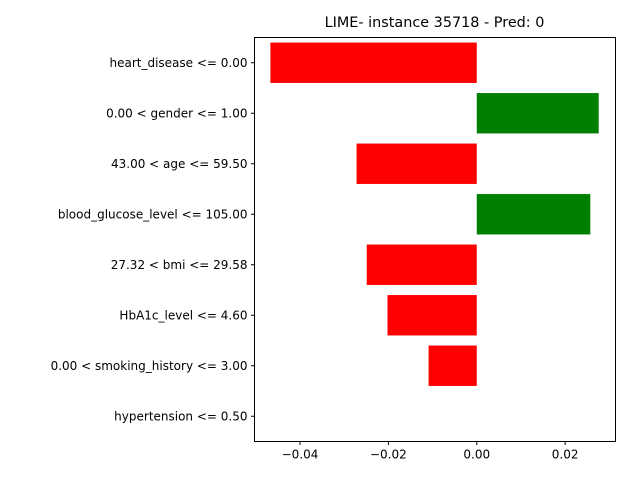 The width and height of the screenshot is (640, 484). I want to click on chart-title: LIME- instance 35718 - Pred: 0, so click(435, 23).